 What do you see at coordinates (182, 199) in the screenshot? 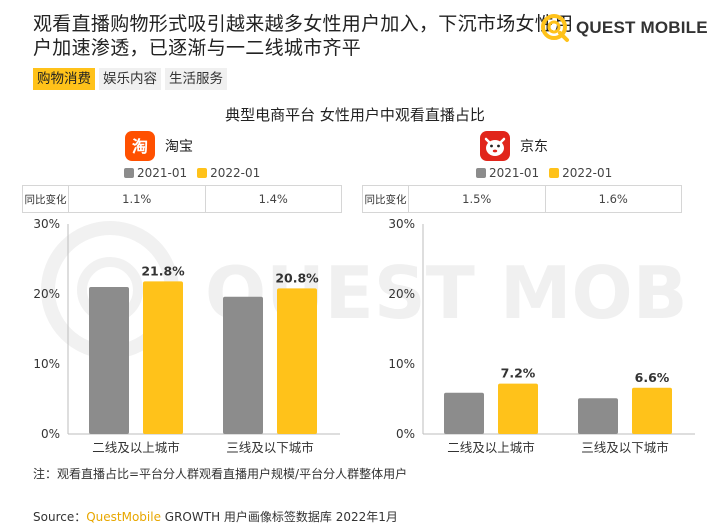
I see `yoy-row-taobao: 同比变化 1.1% 1.4%` at bounding box center [182, 199].